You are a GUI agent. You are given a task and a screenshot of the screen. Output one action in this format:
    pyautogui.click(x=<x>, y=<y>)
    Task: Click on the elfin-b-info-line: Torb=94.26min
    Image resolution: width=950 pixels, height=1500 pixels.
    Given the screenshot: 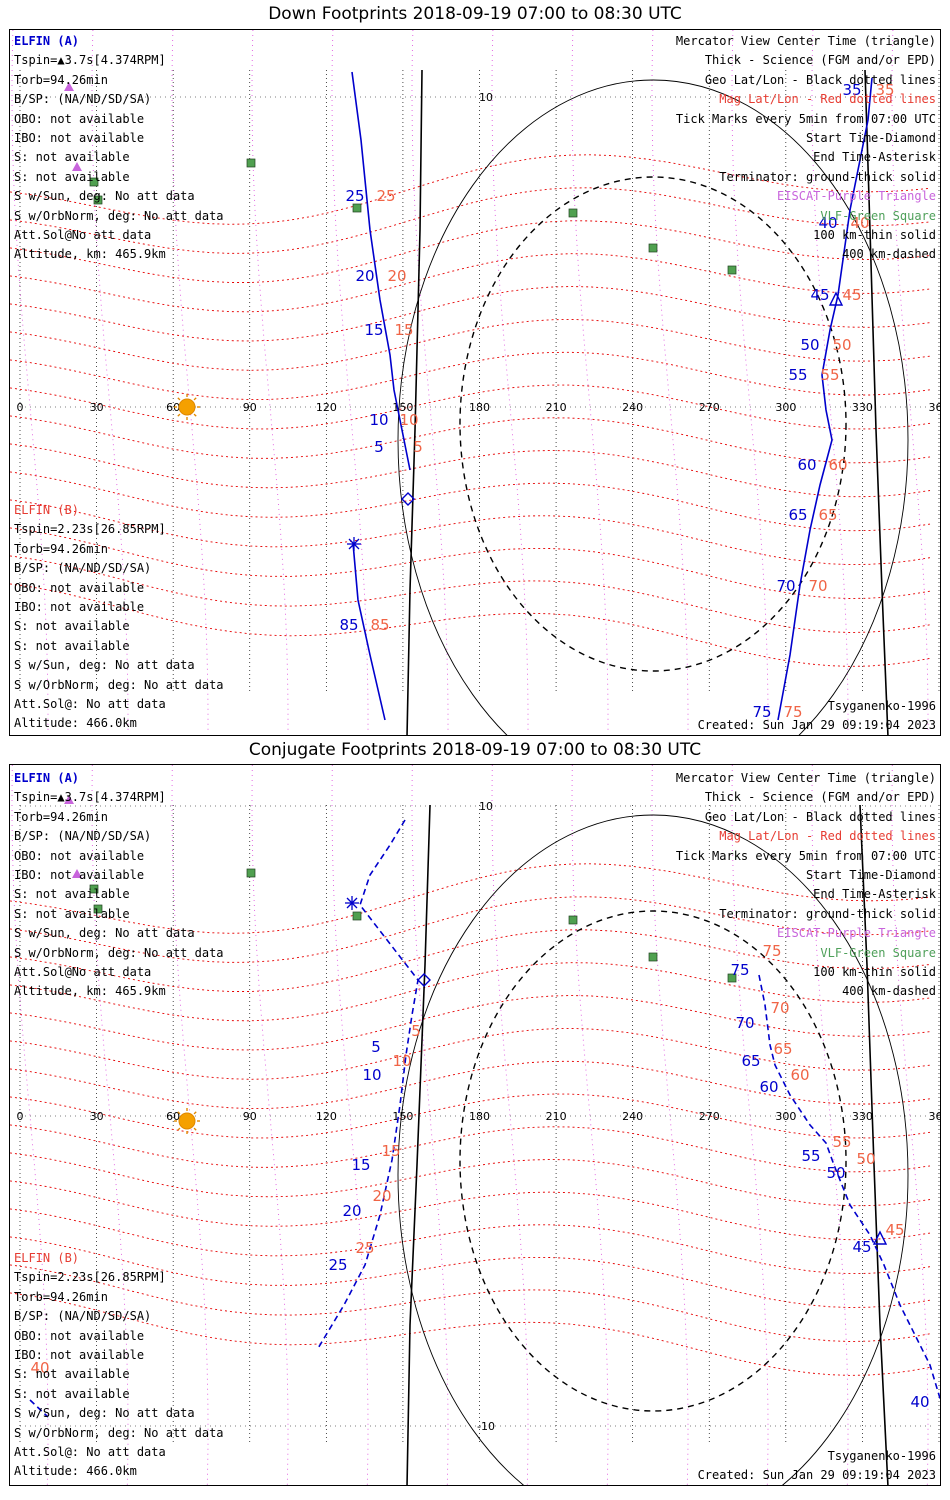 What is the action you would take?
    pyautogui.click(x=61, y=1296)
    